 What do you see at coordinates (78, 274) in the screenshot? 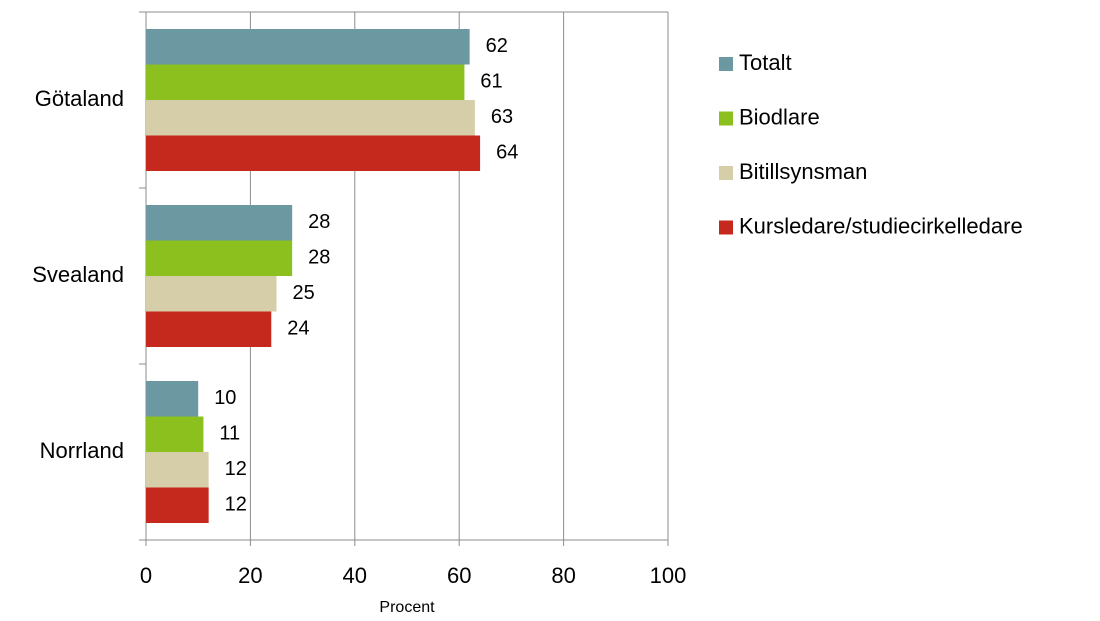
I see `y-tick-label: Svealand` at bounding box center [78, 274].